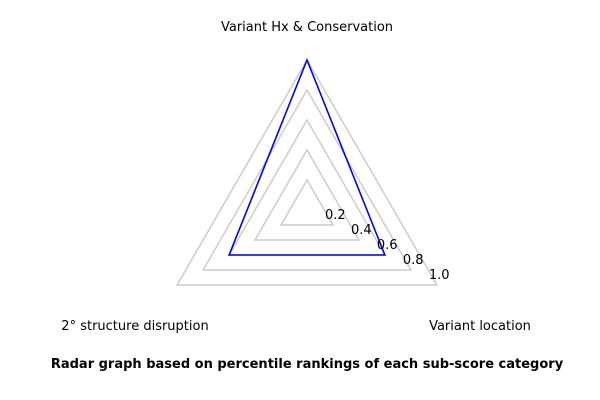 The height and width of the screenshot is (400, 600). Describe the element at coordinates (361, 230) in the screenshot. I see `radar-tick-label: 0.4` at that location.